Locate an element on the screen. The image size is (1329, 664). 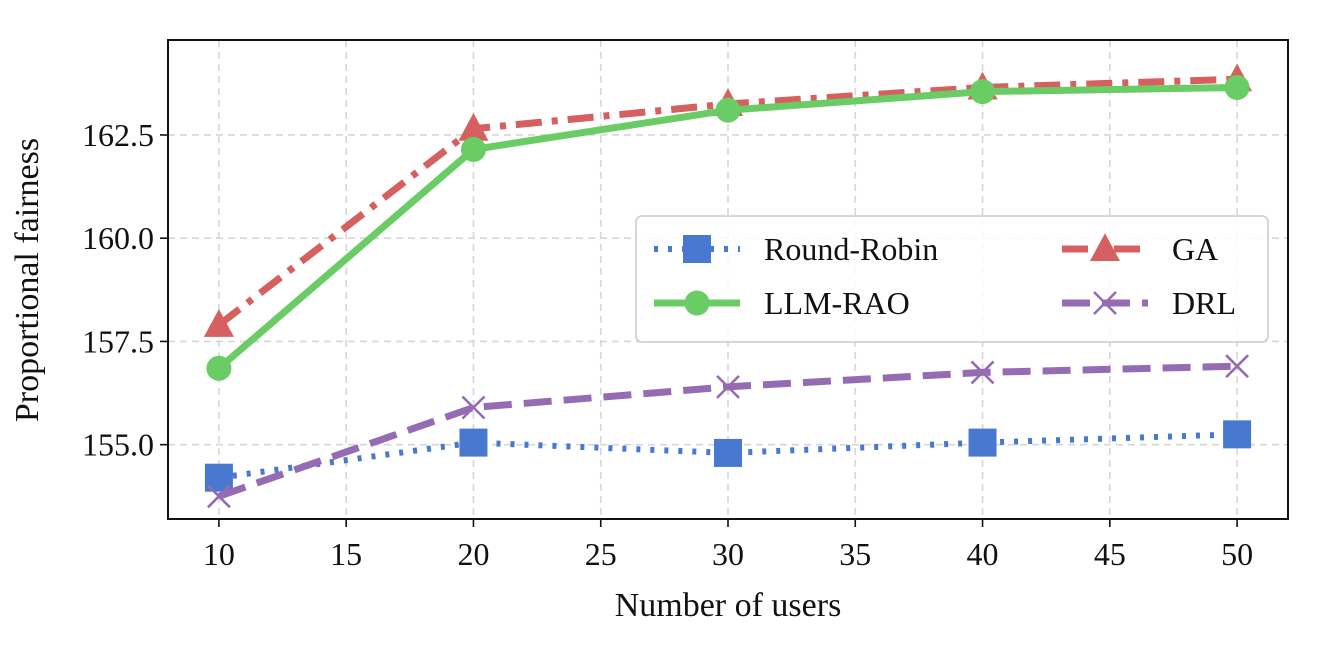
legend-item-ga: GA is located at coordinates (1140, 249).